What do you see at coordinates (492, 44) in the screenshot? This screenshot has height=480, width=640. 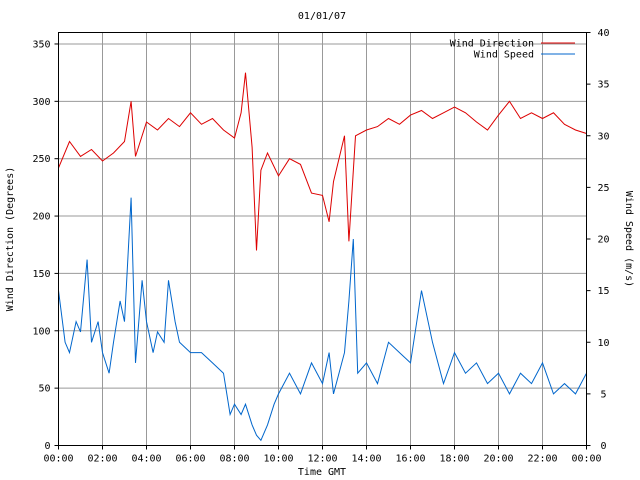 I see `legend-label: Wind Direction` at bounding box center [492, 44].